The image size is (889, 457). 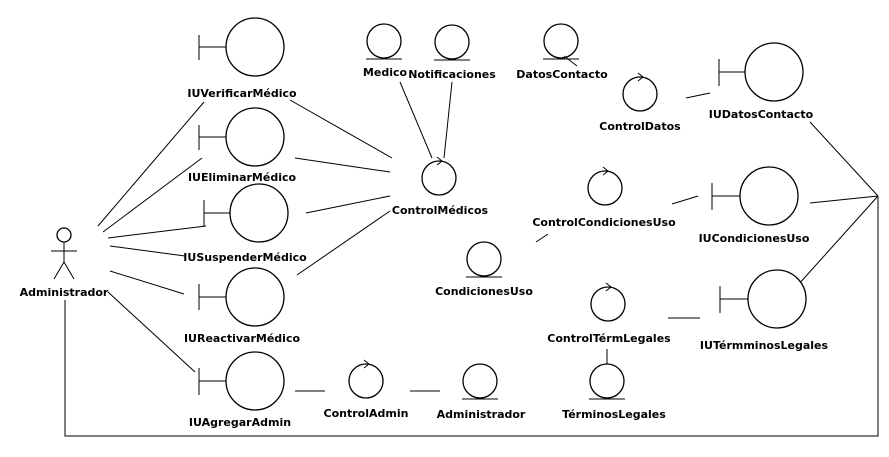 What do you see at coordinates (385, 72) in the screenshot?
I see `entity-label: Medico` at bounding box center [385, 72].